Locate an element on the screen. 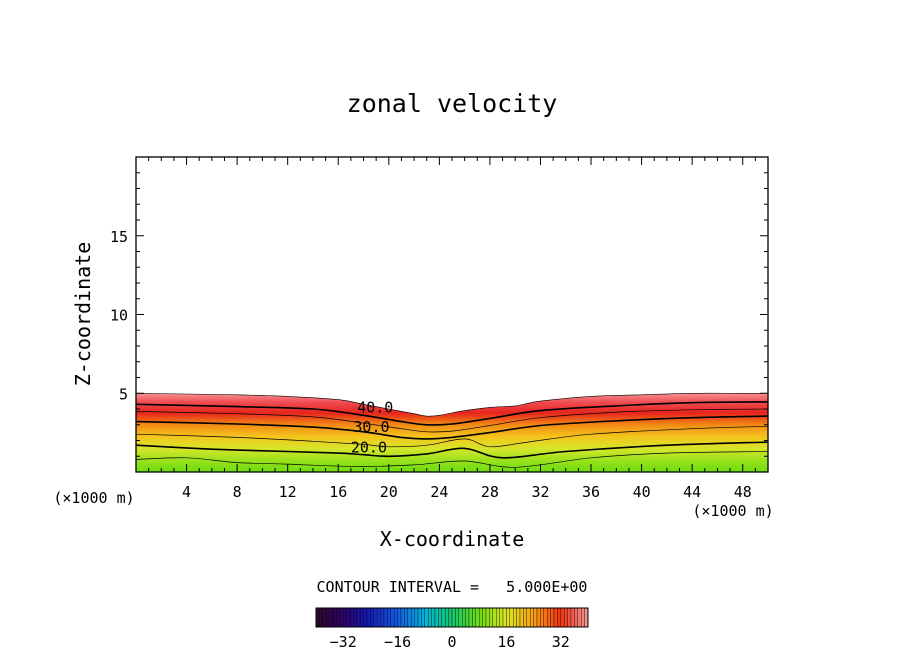 Image resolution: width=904 pixels, height=658 pixels. x-tick-label: 16 is located at coordinates (338, 492).